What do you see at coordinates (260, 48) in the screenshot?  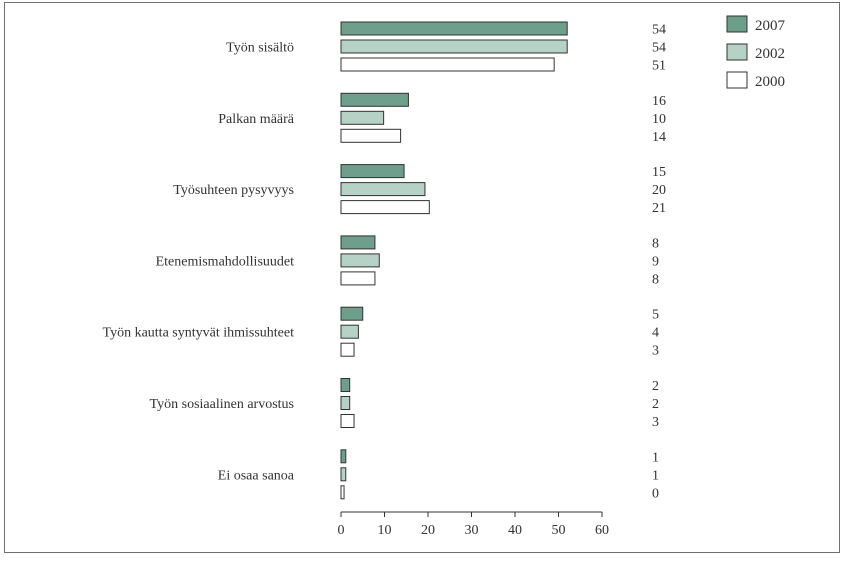 I see `category-label: Työn sisältö` at bounding box center [260, 48].